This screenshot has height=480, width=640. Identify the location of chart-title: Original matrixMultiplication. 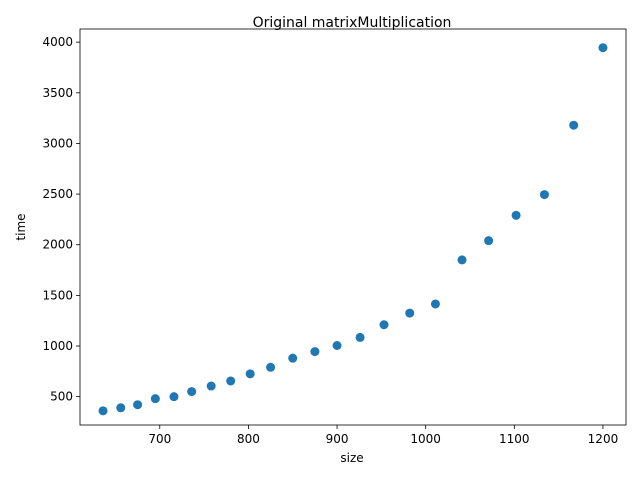
(352, 23).